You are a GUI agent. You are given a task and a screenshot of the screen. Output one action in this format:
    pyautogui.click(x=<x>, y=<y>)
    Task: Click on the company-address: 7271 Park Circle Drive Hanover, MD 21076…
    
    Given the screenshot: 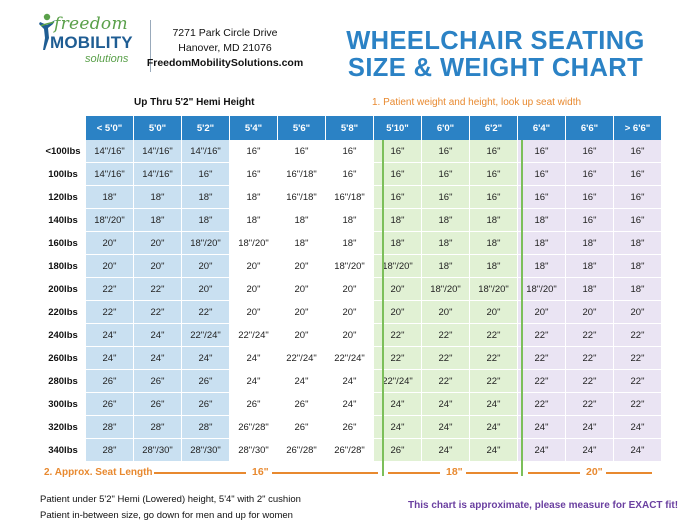 What is the action you would take?
    pyautogui.click(x=225, y=48)
    